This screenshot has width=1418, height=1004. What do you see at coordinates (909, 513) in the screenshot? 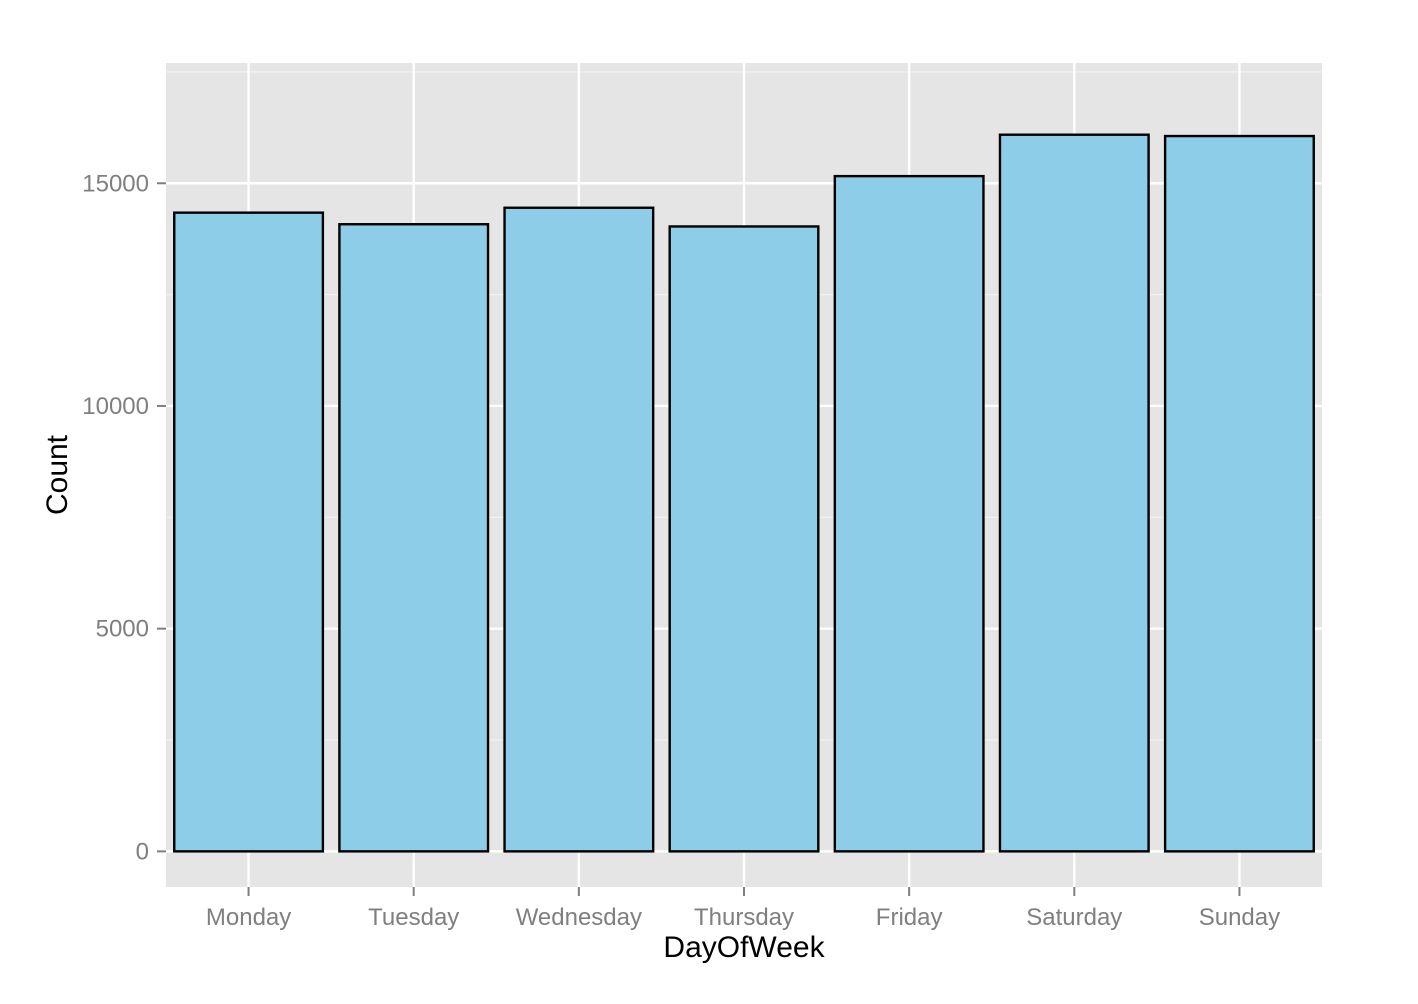
I see `bar-friday` at bounding box center [909, 513].